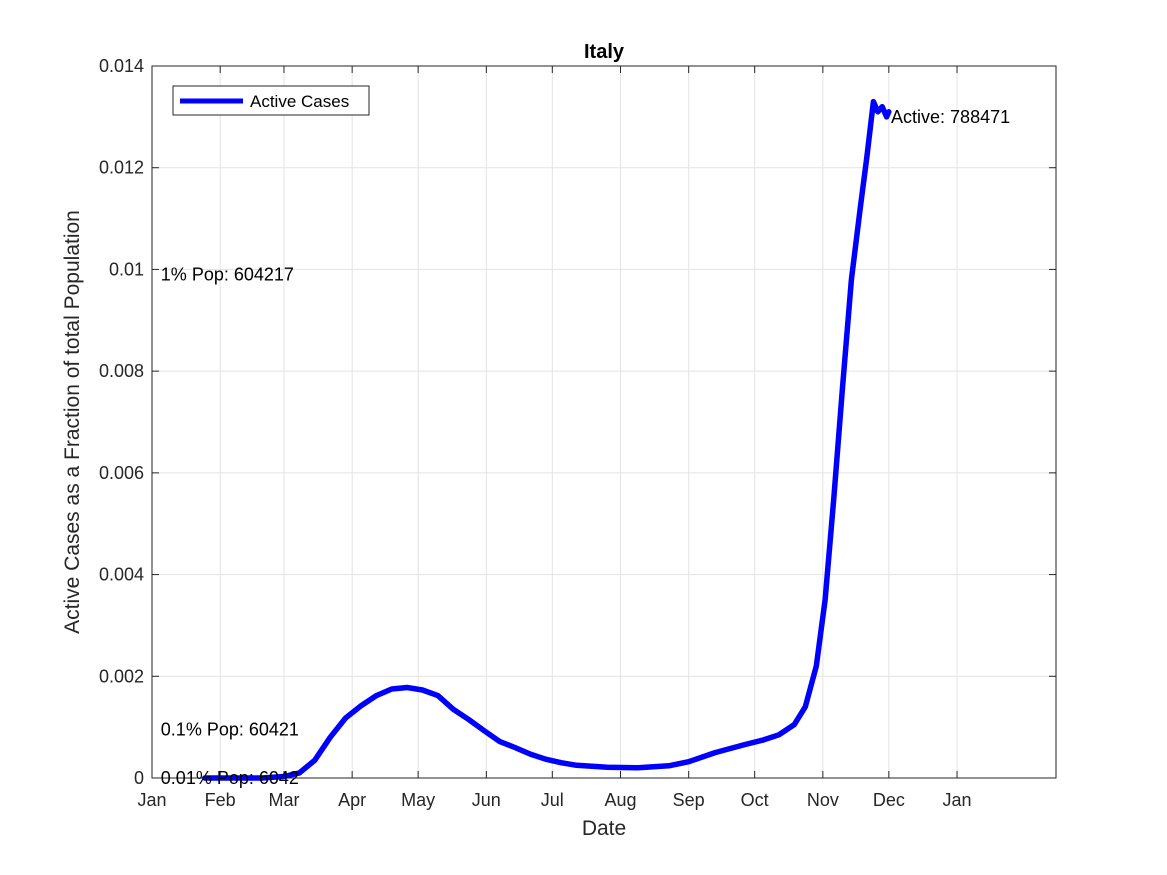 The image size is (1167, 875). I want to click on y-tick-label: 0.012, so click(121, 168).